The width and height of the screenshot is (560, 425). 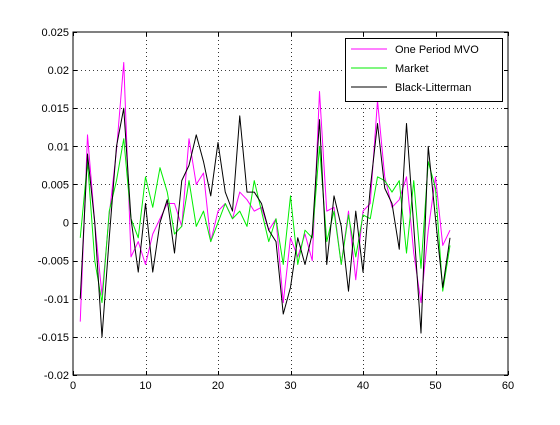 What do you see at coordinates (58, 147) in the screenshot?
I see `y-tick-label: 0.01` at bounding box center [58, 147].